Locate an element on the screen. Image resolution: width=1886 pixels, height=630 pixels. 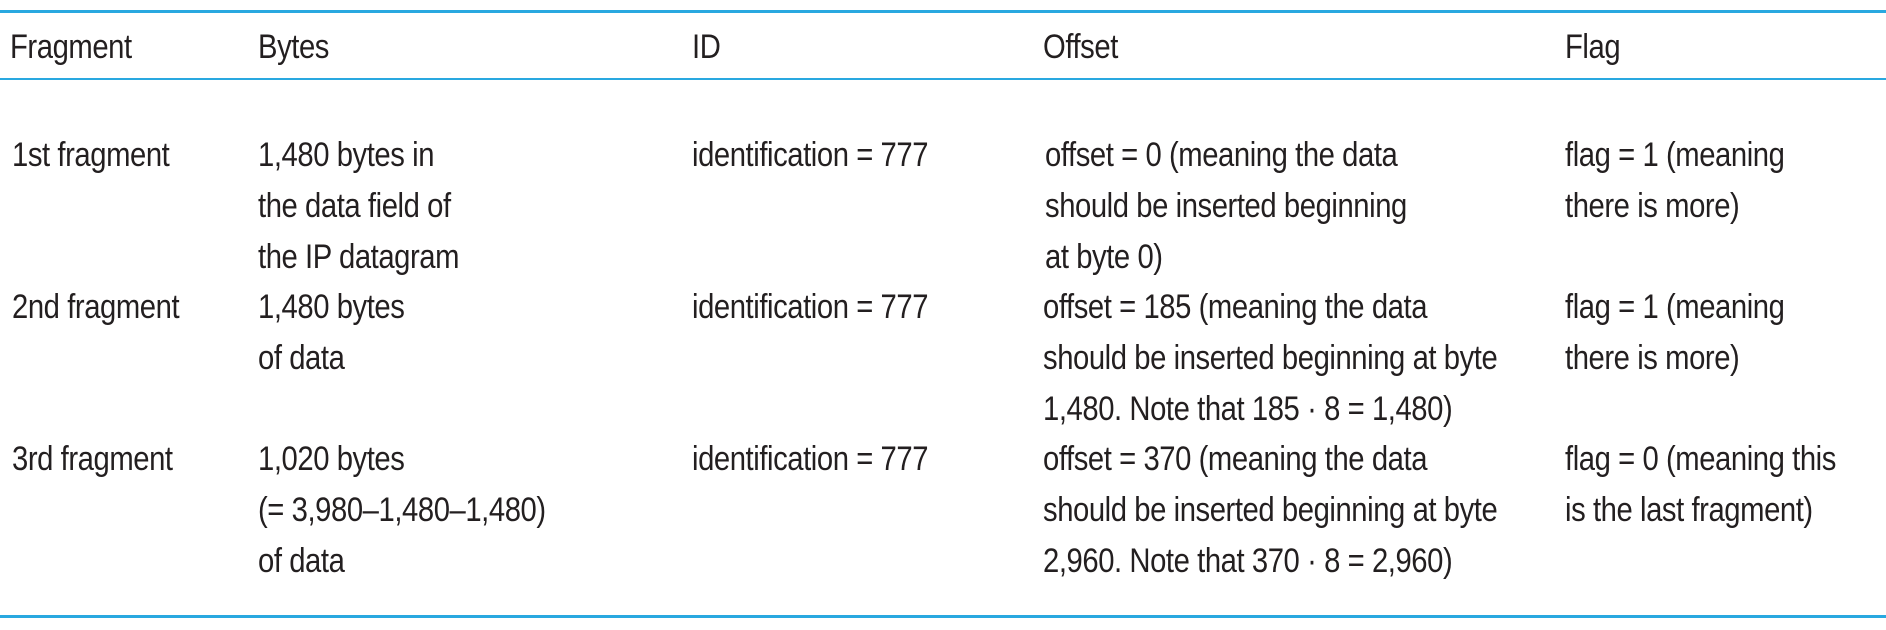
row2-offset-line: should be inserted beginning at byte is located at coordinates (1270, 358).